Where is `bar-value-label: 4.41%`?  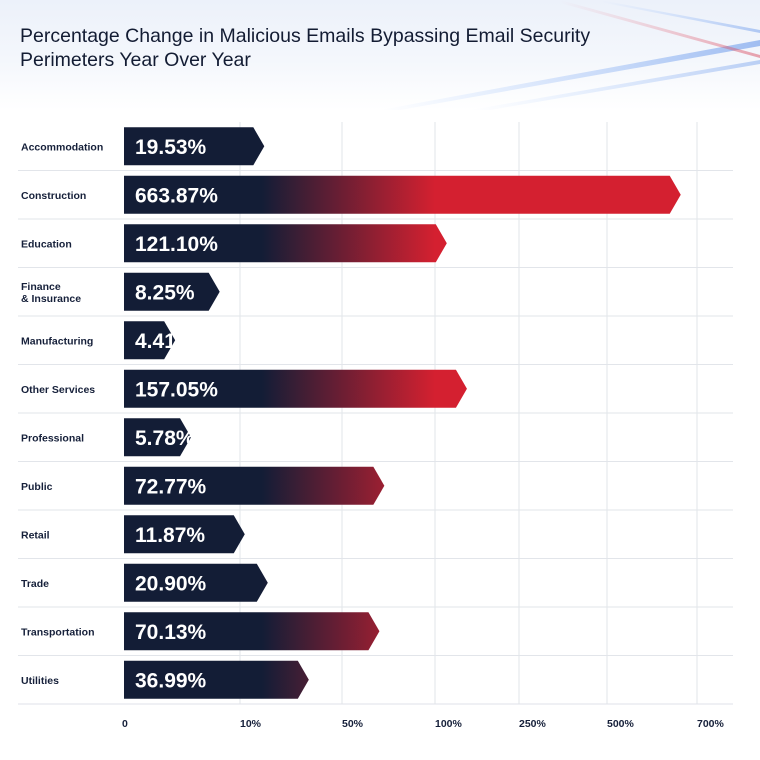 bar-value-label: 4.41% is located at coordinates (165, 341).